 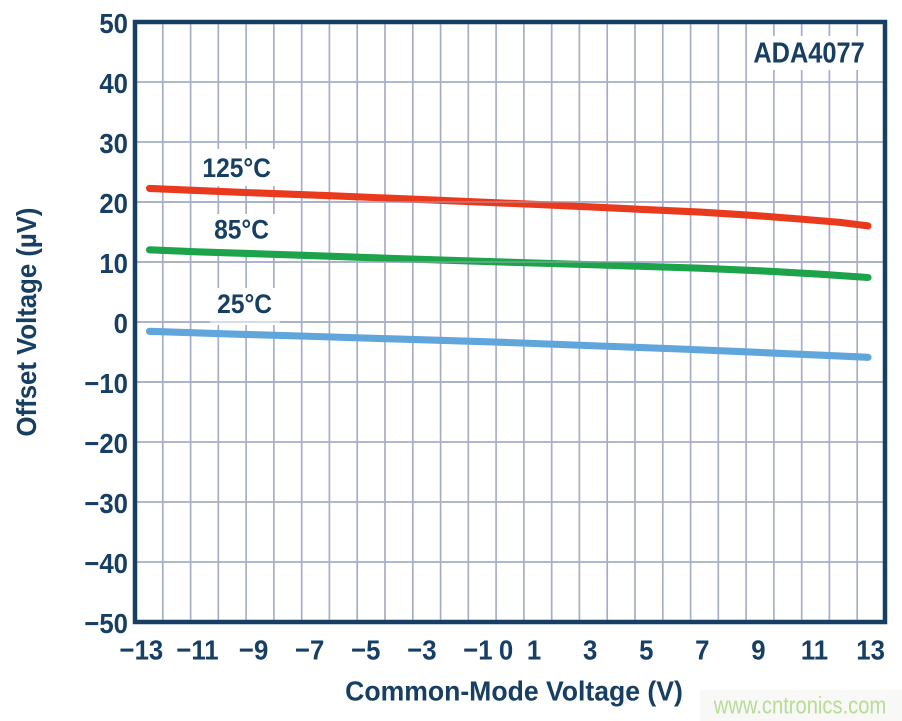 I want to click on svg-text: 125°C, so click(x=236, y=168).